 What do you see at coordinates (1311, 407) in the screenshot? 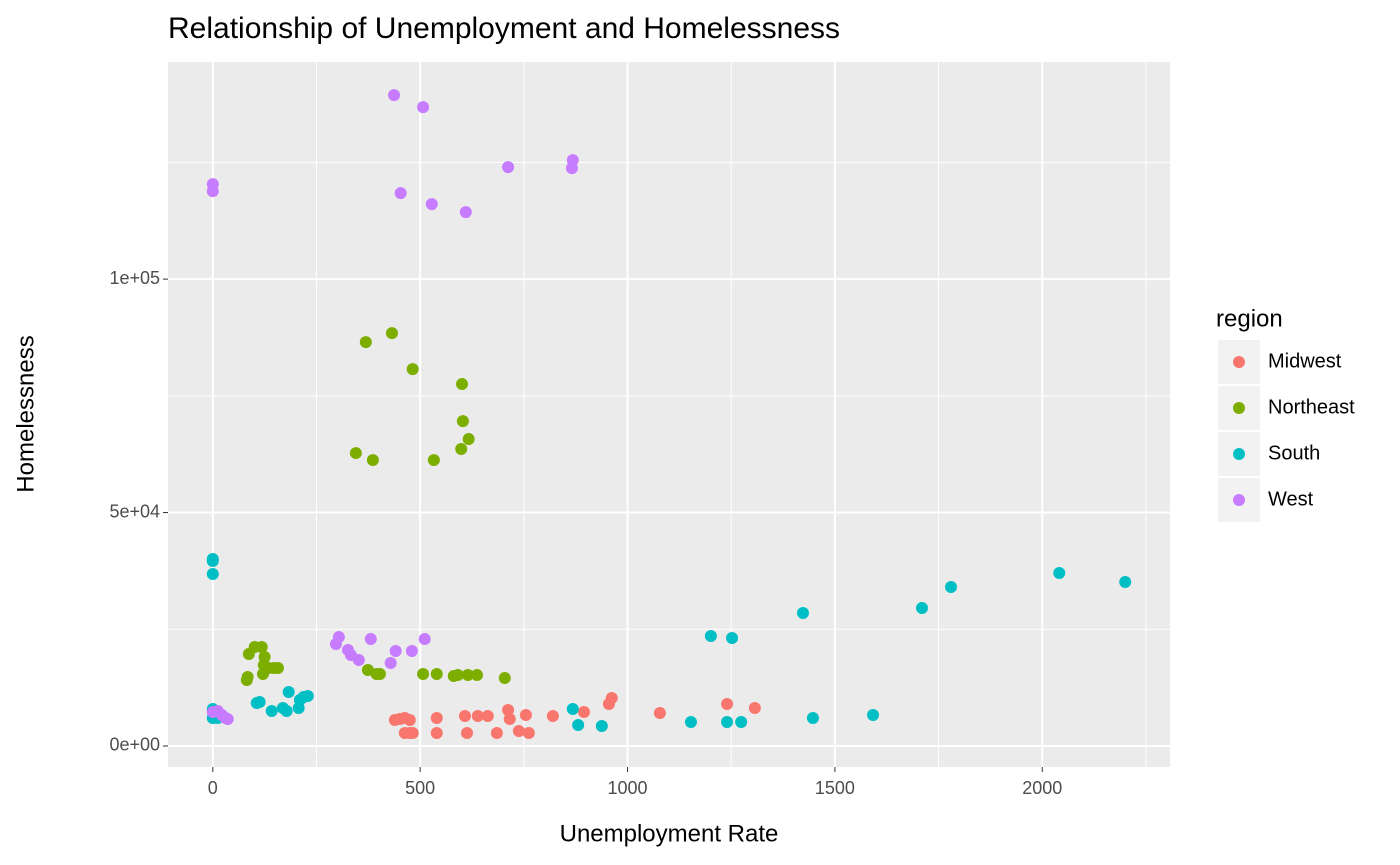
I see `legend-label: Northeast` at bounding box center [1311, 407].